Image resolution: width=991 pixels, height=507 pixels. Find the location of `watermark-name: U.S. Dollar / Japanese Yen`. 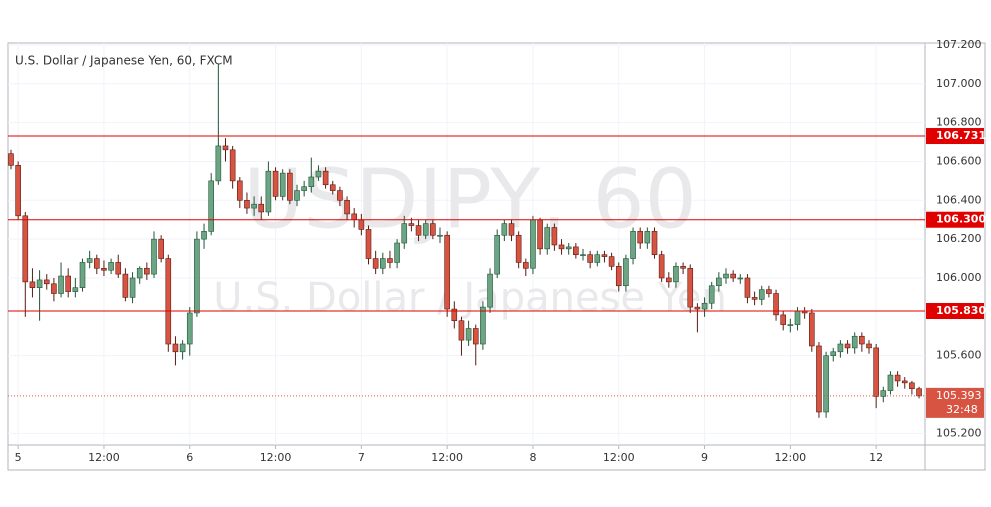

watermark-name: U.S. Dollar / Japanese Yen is located at coordinates (470, 298).